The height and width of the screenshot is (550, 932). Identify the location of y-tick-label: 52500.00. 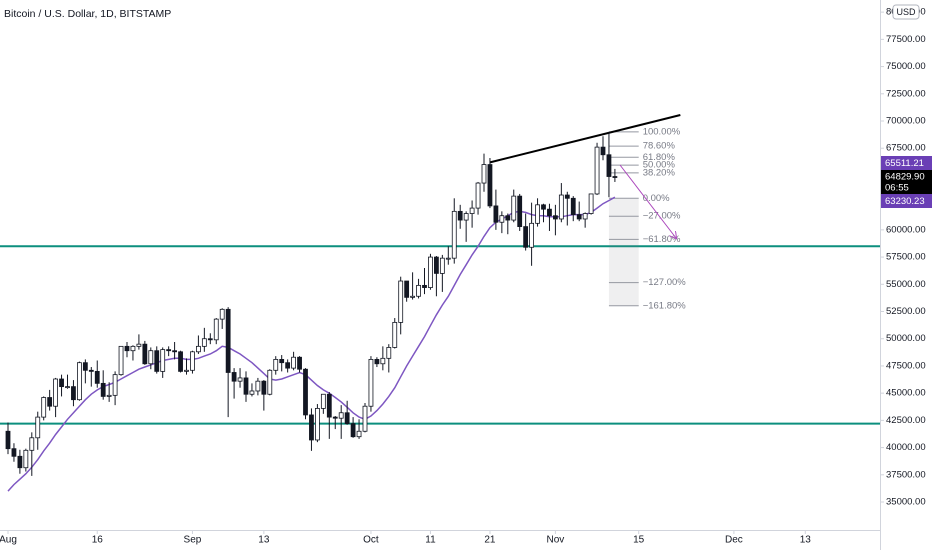
(906, 311).